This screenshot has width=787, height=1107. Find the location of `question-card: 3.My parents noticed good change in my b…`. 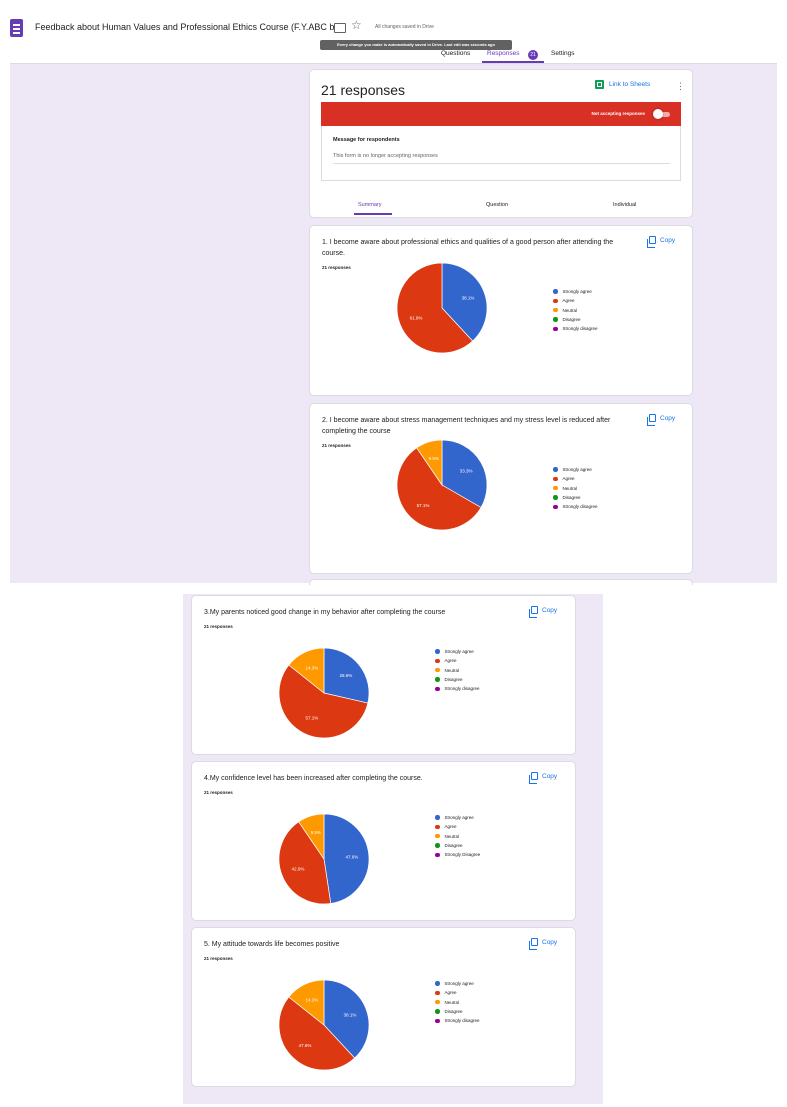

question-card: 3.My parents noticed good change in my b… is located at coordinates (383, 675).